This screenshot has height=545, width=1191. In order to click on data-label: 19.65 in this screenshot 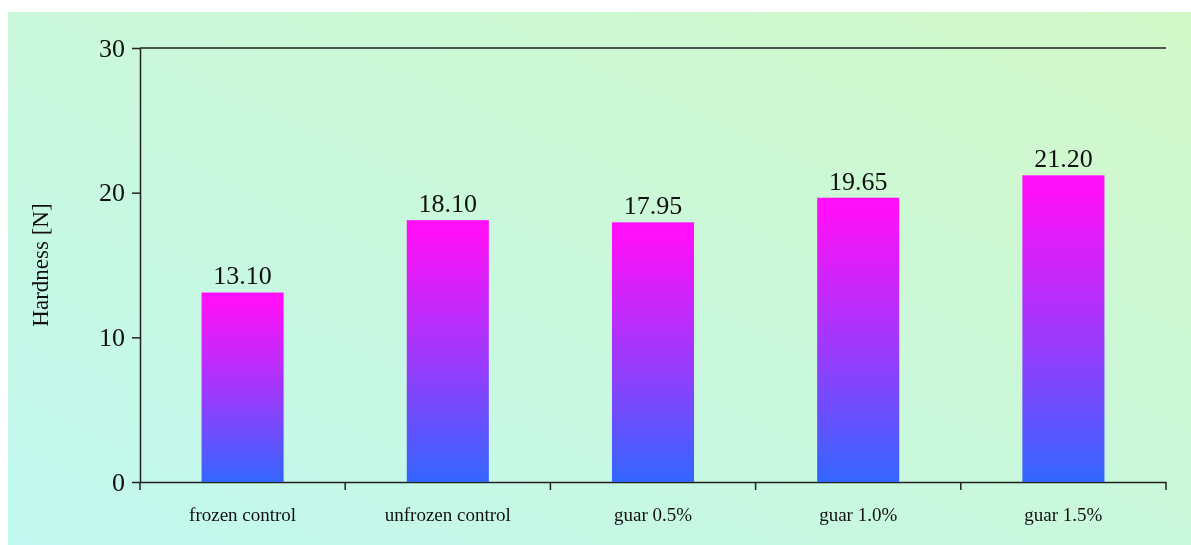, I will do `click(858, 181)`.